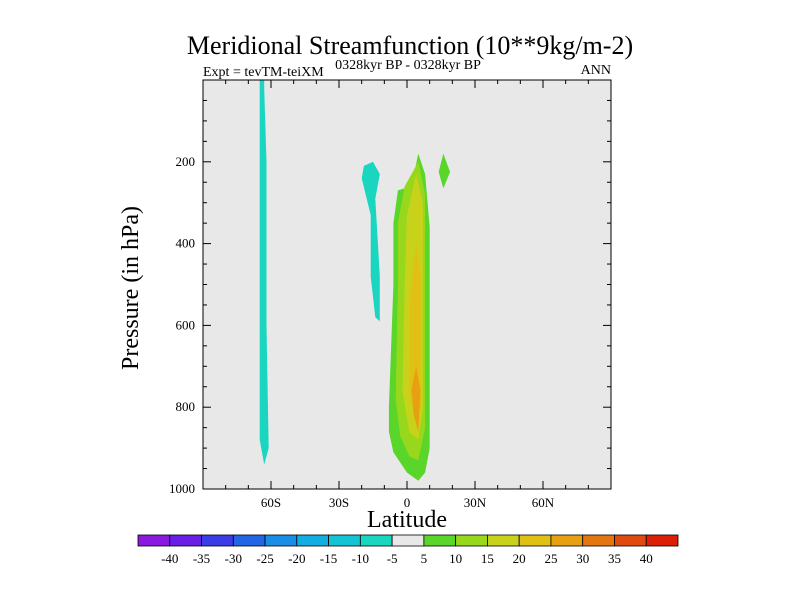  What do you see at coordinates (407, 520) in the screenshot?
I see `x-axis-label: Latitude` at bounding box center [407, 520].